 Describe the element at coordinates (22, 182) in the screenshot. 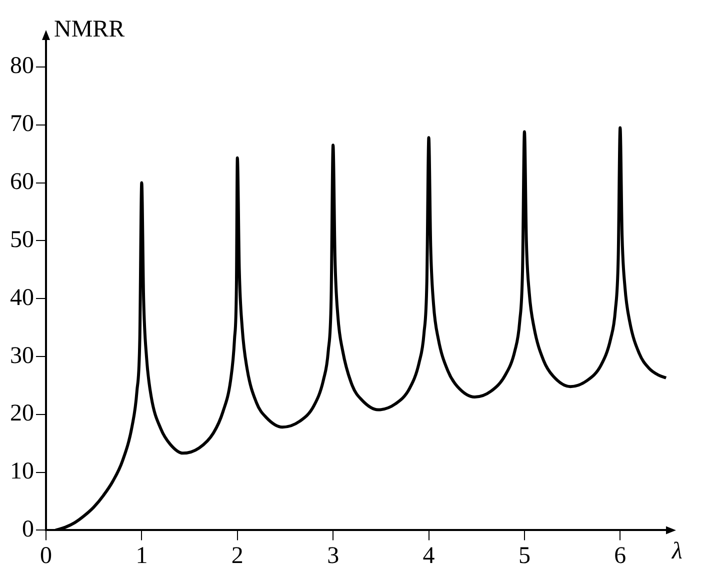

I see `y-tick-label: 60` at that location.